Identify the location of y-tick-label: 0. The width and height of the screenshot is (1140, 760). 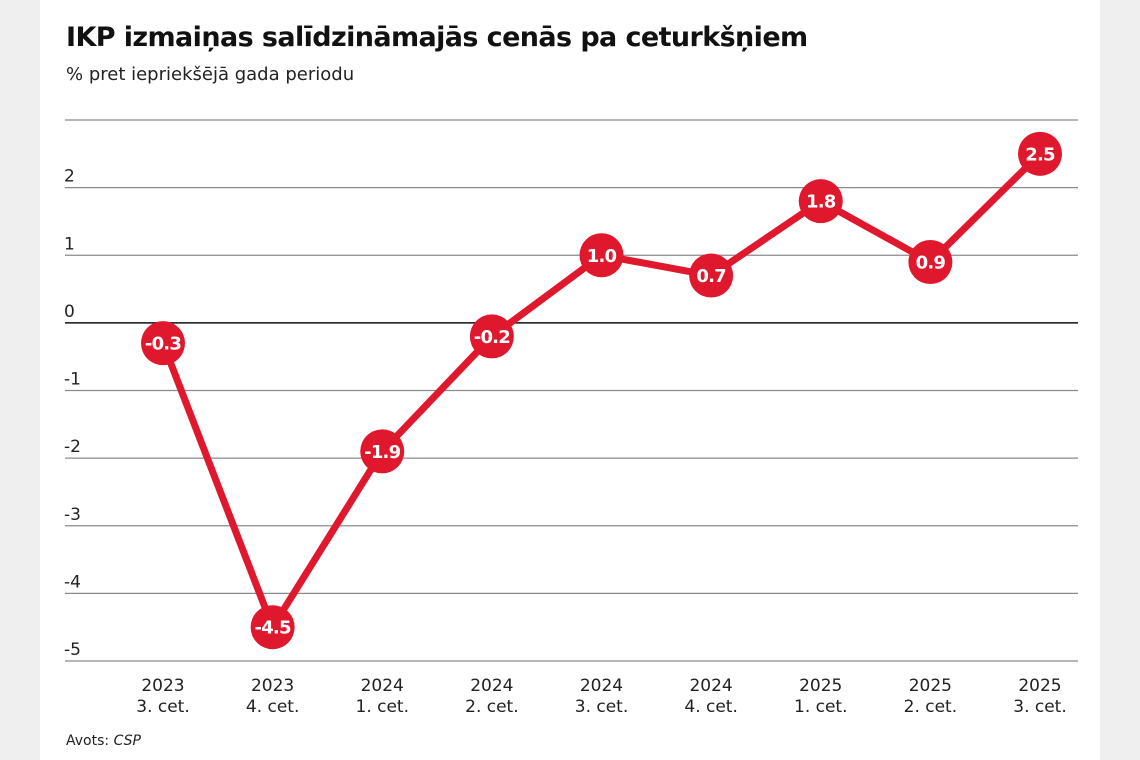
(69, 312).